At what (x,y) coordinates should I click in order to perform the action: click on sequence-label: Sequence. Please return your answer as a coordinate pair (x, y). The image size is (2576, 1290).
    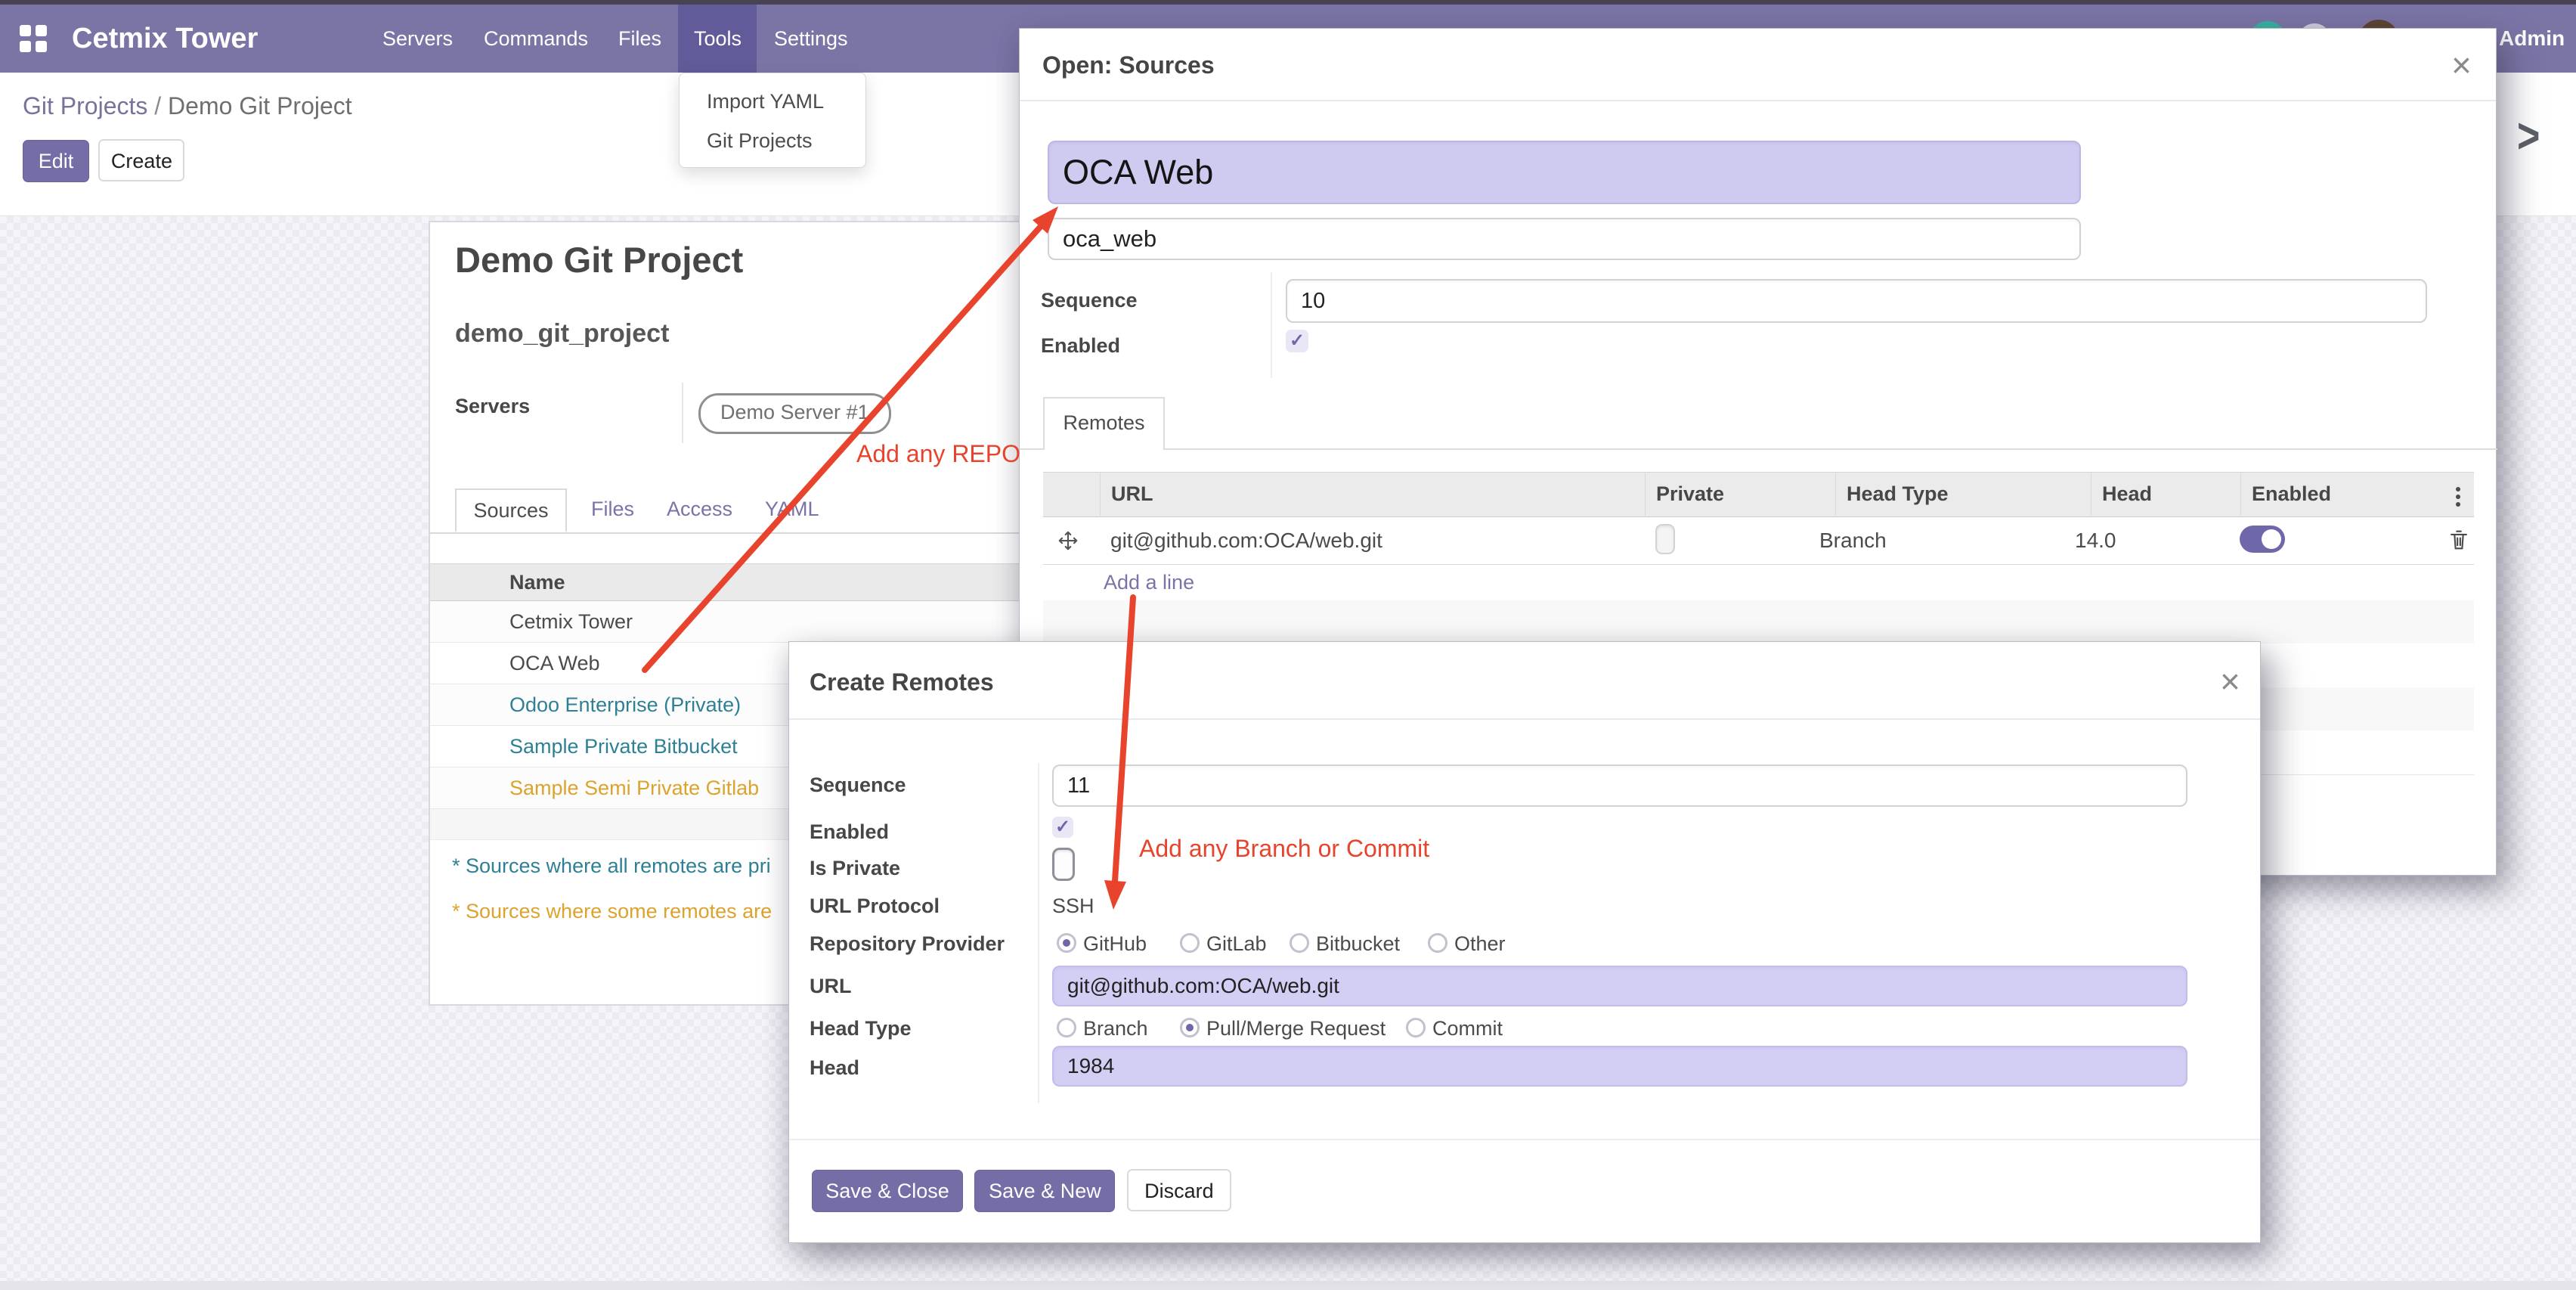
    Looking at the image, I should click on (1089, 300).